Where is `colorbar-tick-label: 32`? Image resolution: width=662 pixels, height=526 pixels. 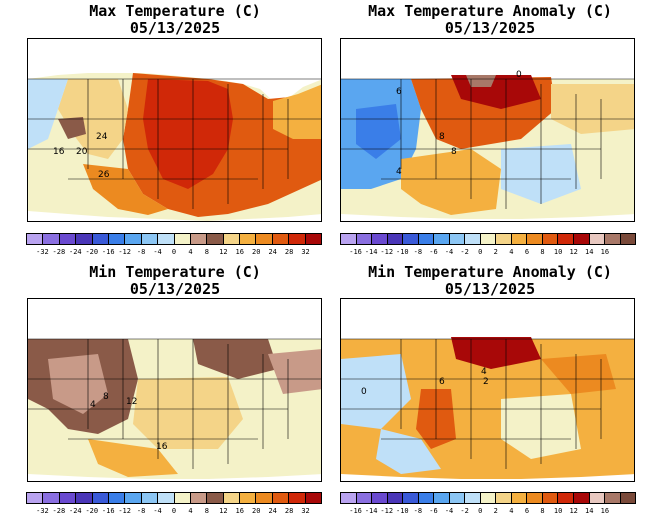 colorbar-tick-label: 32 is located at coordinates (305, 252).